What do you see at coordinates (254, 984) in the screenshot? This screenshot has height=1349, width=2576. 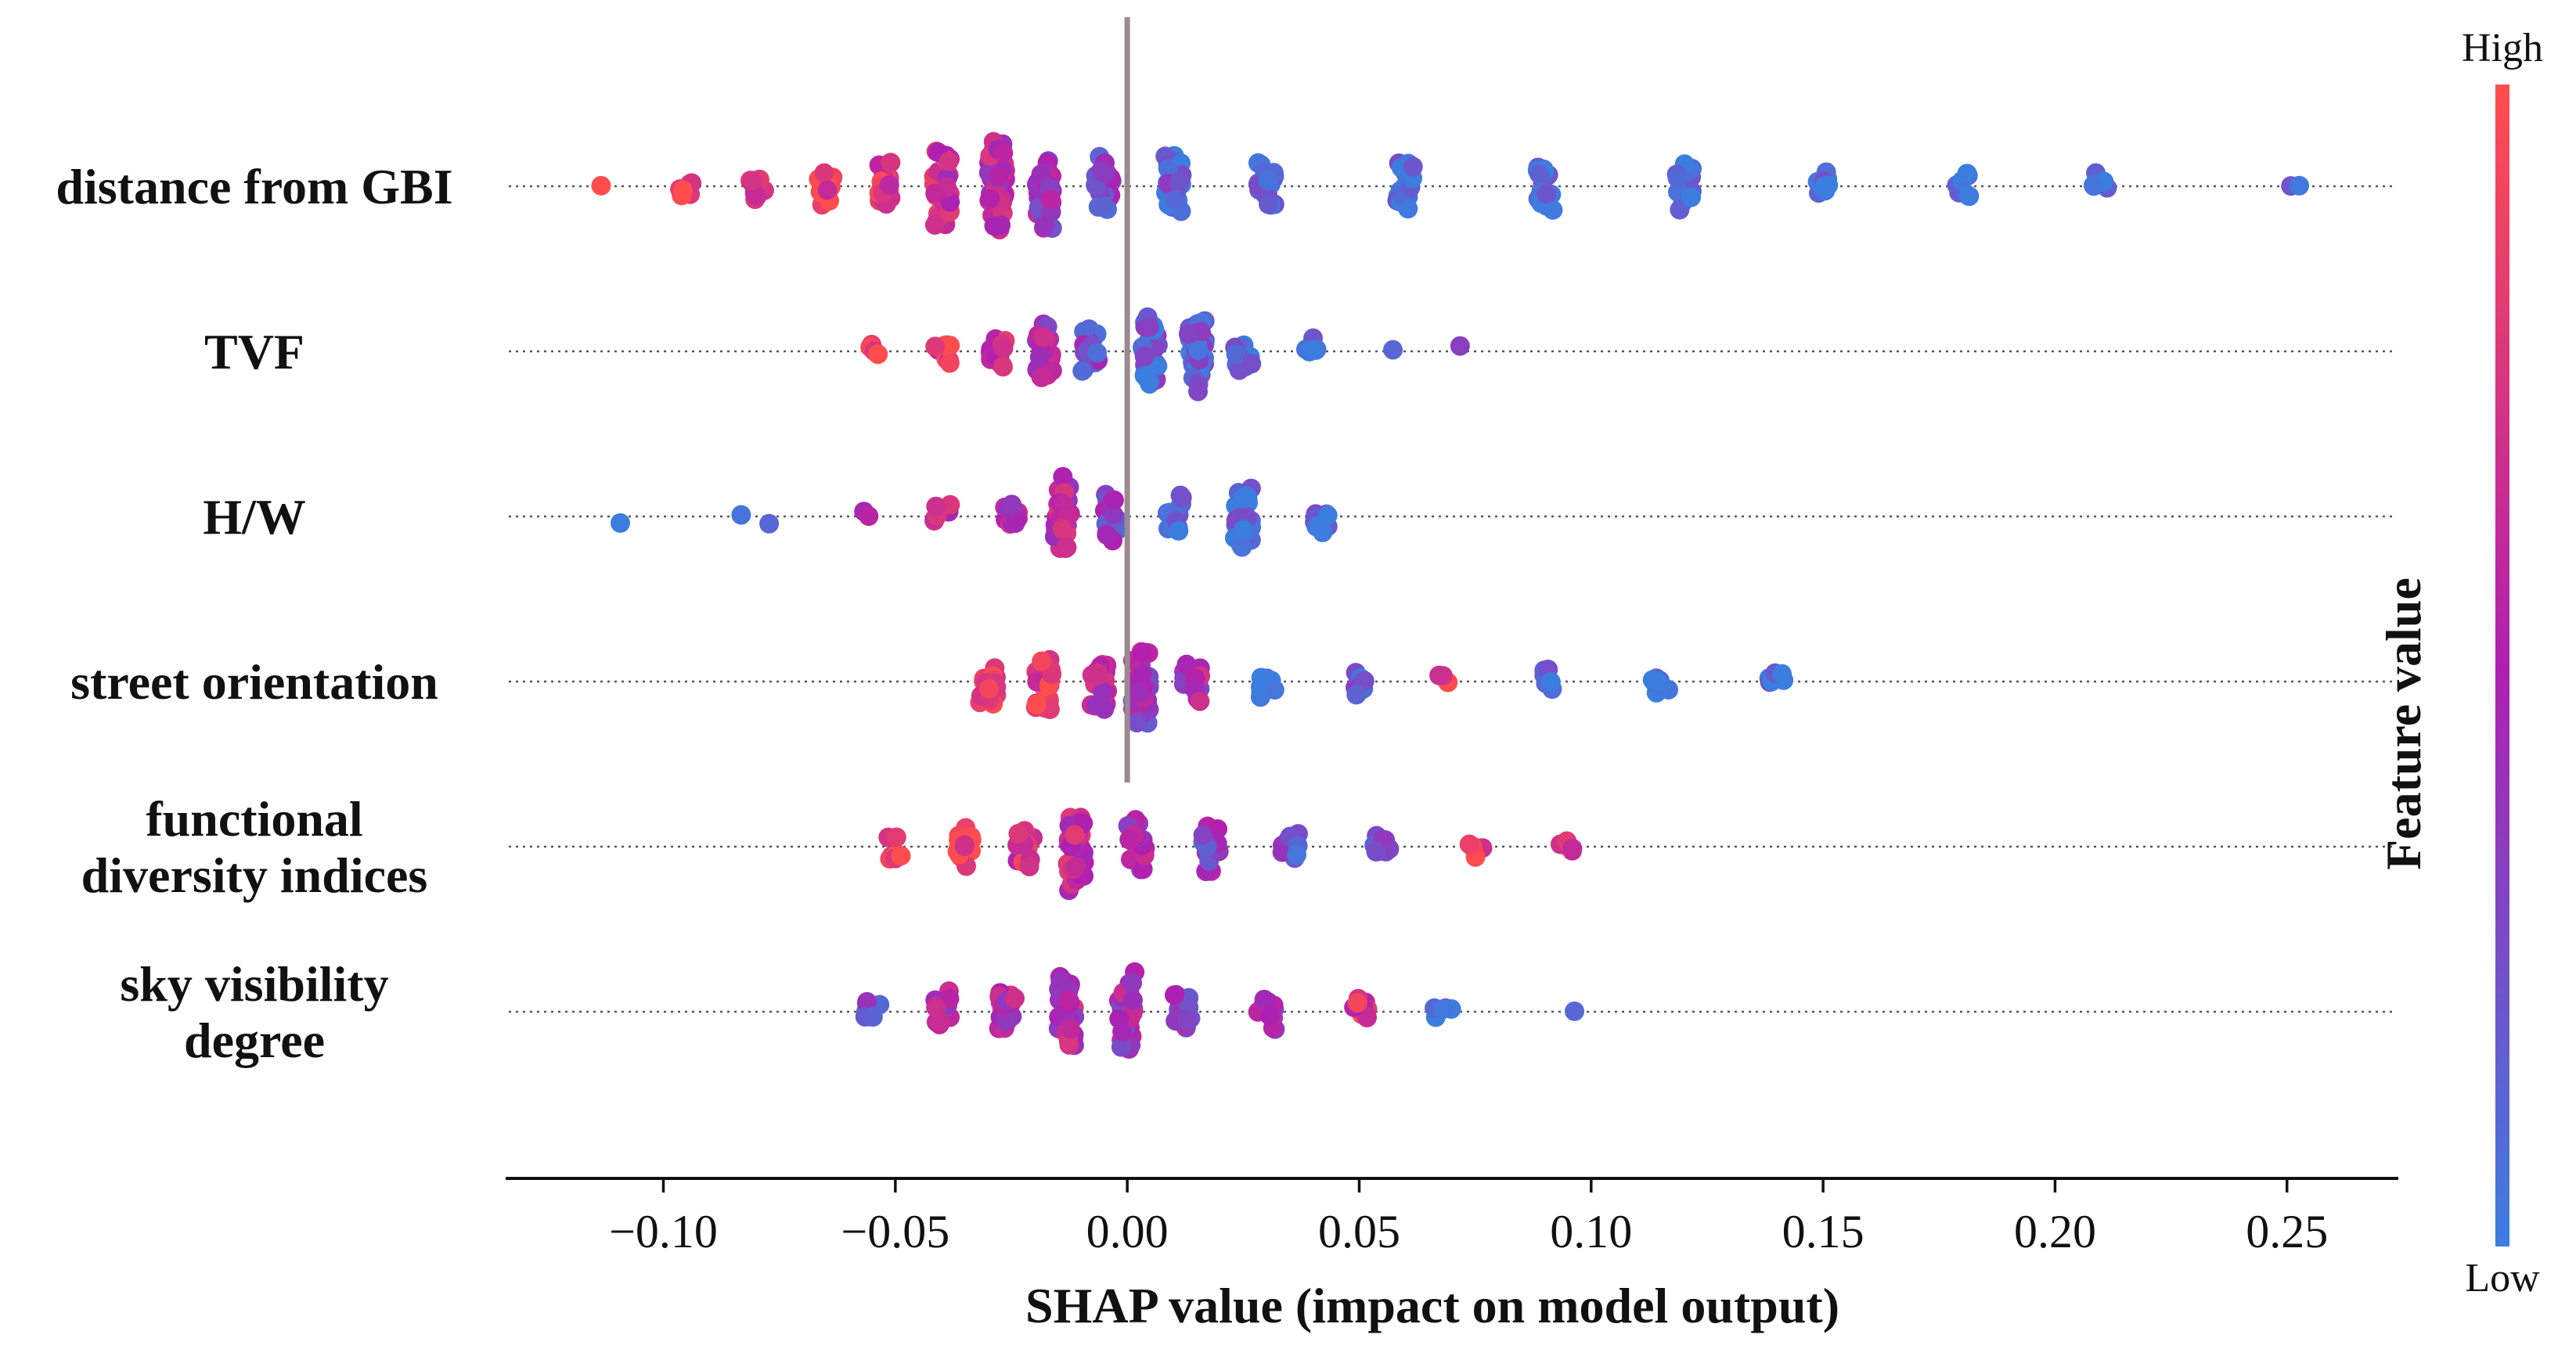 I see `feature-label: sky visibility` at bounding box center [254, 984].